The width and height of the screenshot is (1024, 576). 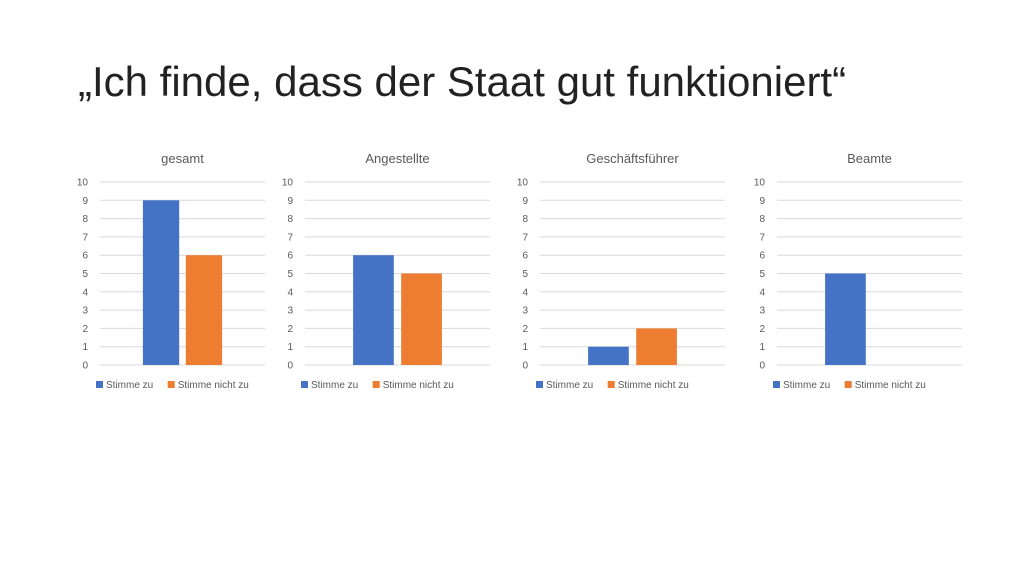 I want to click on chart-title: gesamt, so click(x=182, y=158).